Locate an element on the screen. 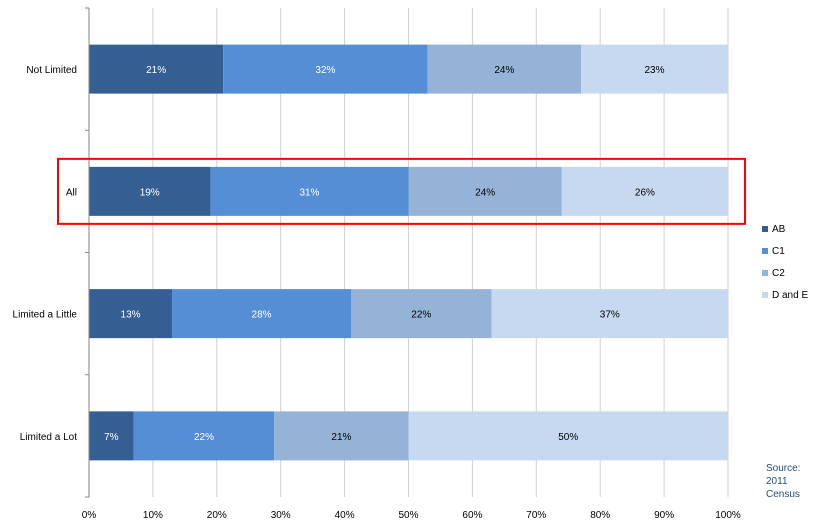 This screenshot has height=526, width=818. category-label: Limited a Lot is located at coordinates (48, 437).